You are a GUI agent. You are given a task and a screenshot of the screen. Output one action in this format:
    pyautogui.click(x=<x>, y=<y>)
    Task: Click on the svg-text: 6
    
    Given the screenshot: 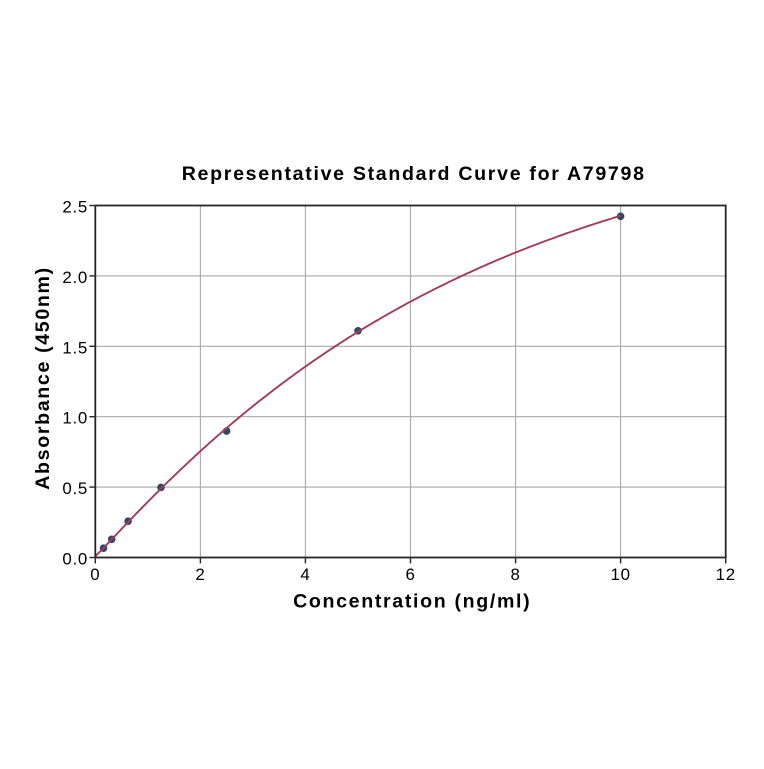 What is the action you would take?
    pyautogui.click(x=410, y=574)
    